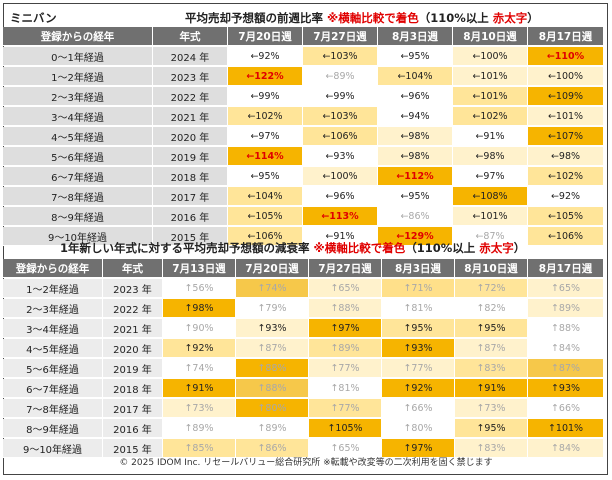 The width and height of the screenshot is (612, 480). I want to click on table1-header-row: 登録からの経年 年式 7月20日週 7月27日週 8月3日週 8月10日週 8月17日週, so click(303, 36).